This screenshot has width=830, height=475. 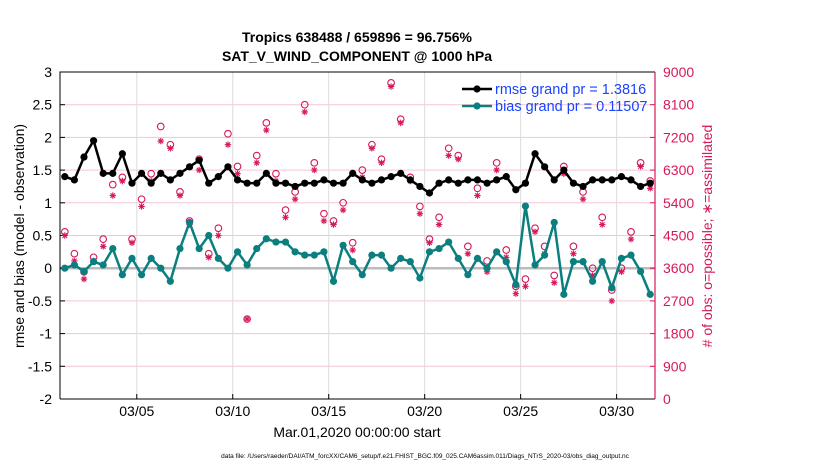 What do you see at coordinates (678, 203) in the screenshot?
I see `y-tick-label-right: 5400` at bounding box center [678, 203].